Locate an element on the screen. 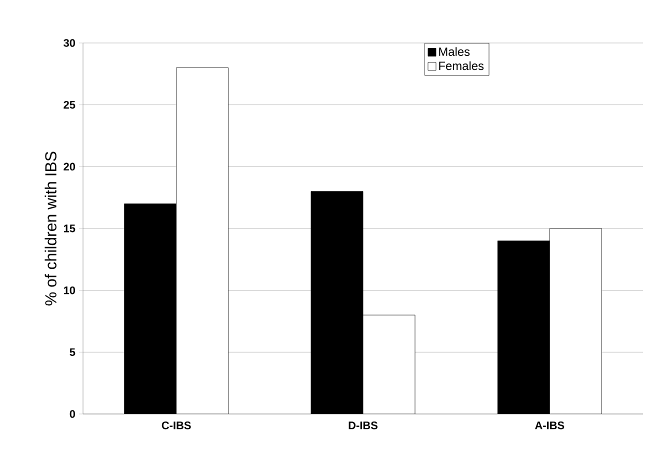  y-axis-title: % of children with IBS is located at coordinates (50, 229).